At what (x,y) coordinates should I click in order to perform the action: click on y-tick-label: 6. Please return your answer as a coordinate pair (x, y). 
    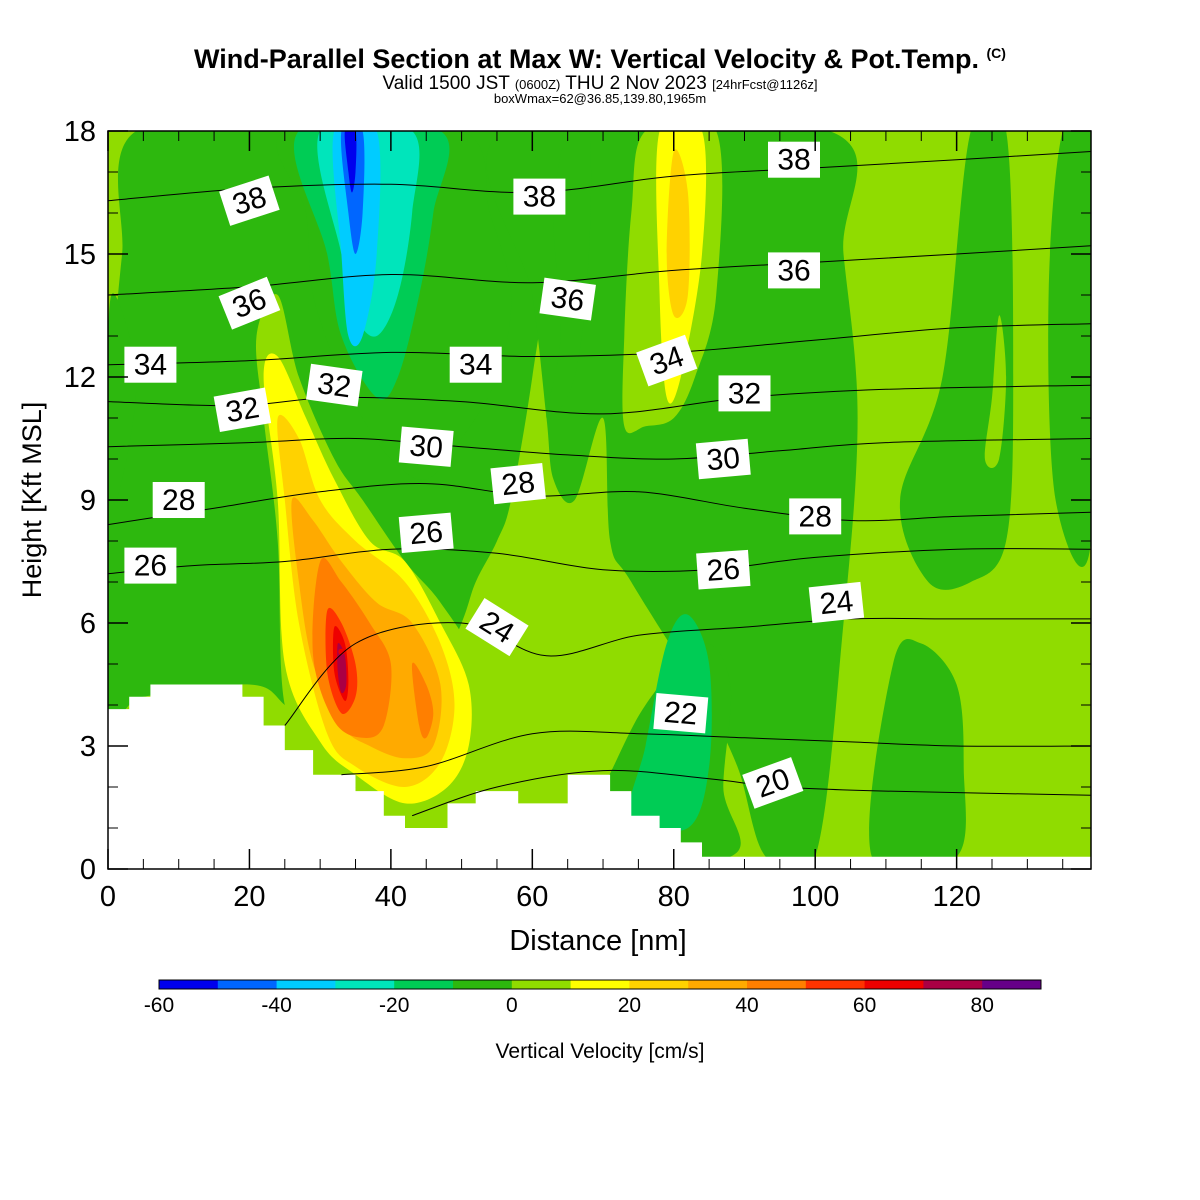
    Looking at the image, I should click on (88, 624).